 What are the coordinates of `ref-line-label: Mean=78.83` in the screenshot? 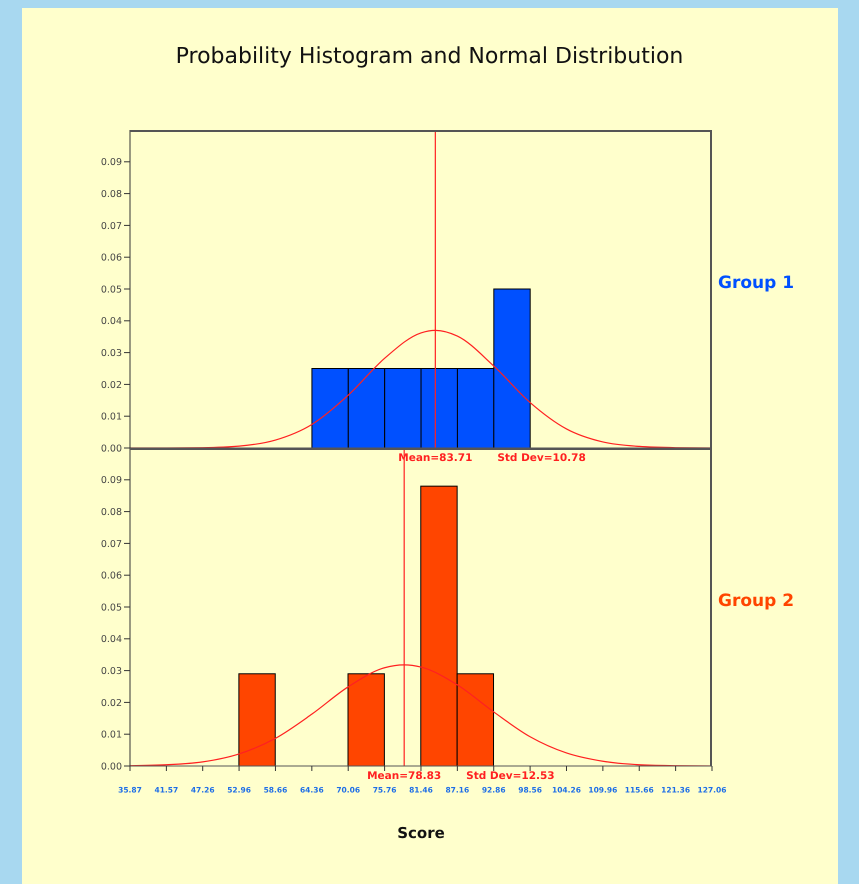 It's located at (404, 776).